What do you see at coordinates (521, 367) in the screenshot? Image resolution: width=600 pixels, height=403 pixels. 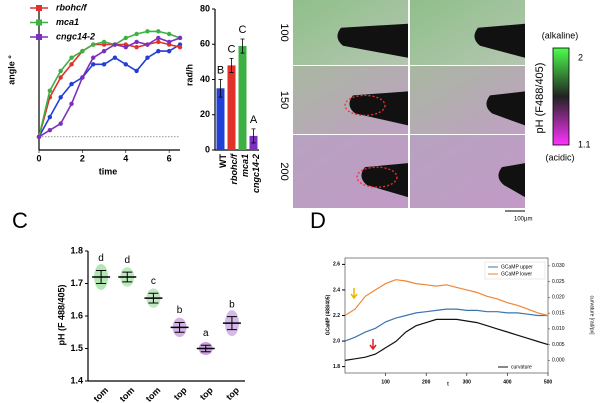 I see `legend-label: curvature` at bounding box center [521, 367].